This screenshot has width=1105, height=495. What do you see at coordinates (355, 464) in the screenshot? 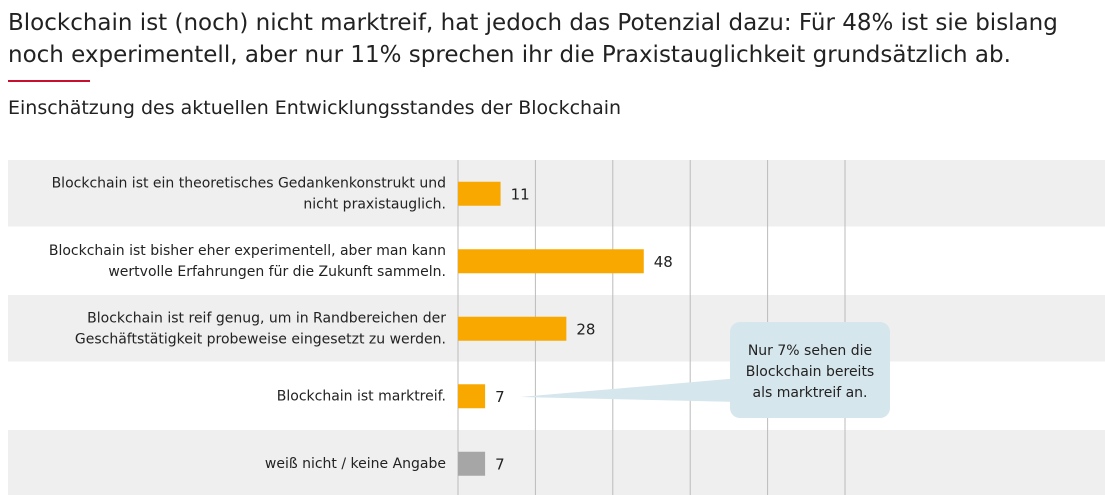
I see `category-label: weiß nicht / keine Angabe` at bounding box center [355, 464].